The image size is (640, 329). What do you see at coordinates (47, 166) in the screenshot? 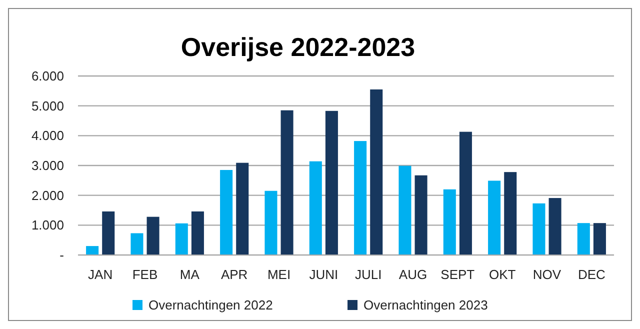
I see `y-tick-label: 3.000` at bounding box center [47, 166].